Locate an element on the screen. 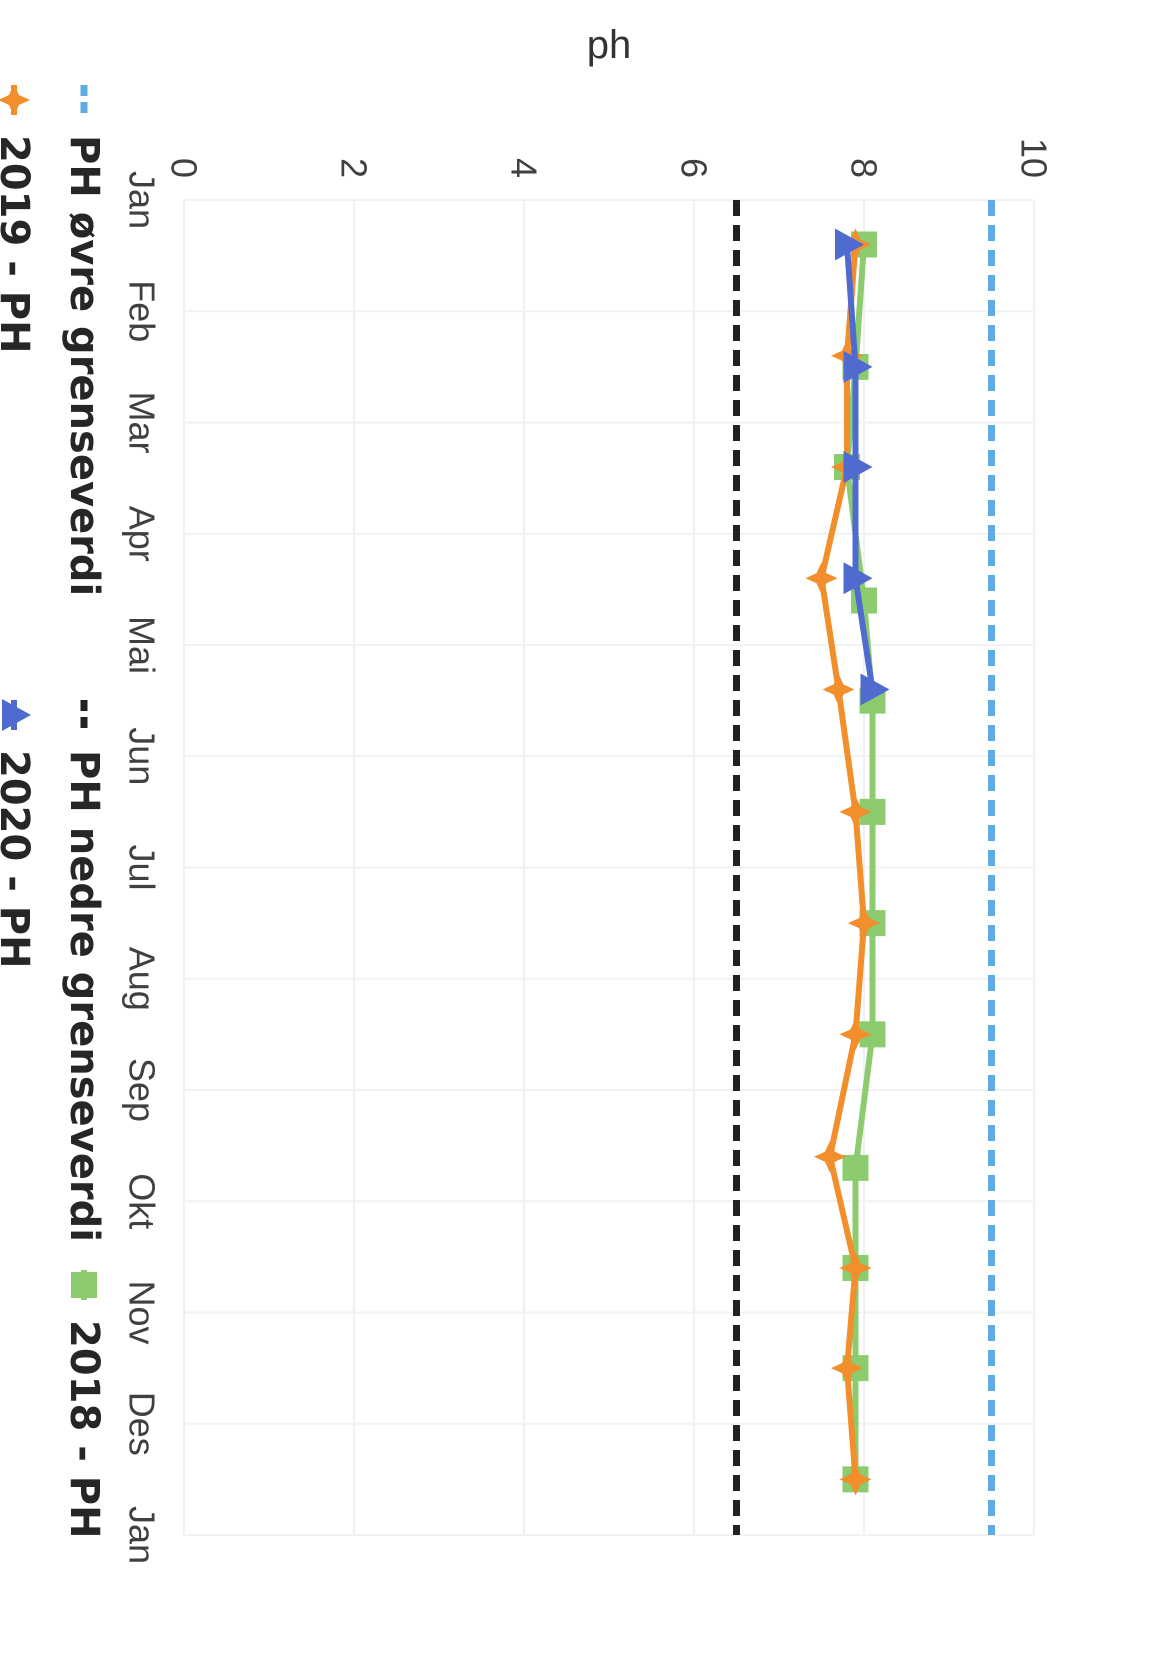  legend-label-2: 2018 - PH is located at coordinates (84, 1429).